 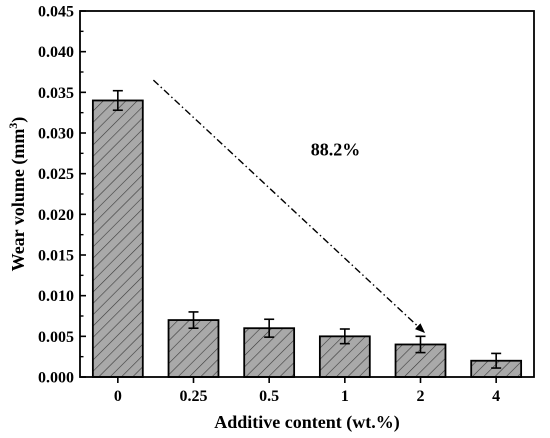 What do you see at coordinates (56, 134) in the screenshot?
I see `y-tick-label: 0.030` at bounding box center [56, 134].